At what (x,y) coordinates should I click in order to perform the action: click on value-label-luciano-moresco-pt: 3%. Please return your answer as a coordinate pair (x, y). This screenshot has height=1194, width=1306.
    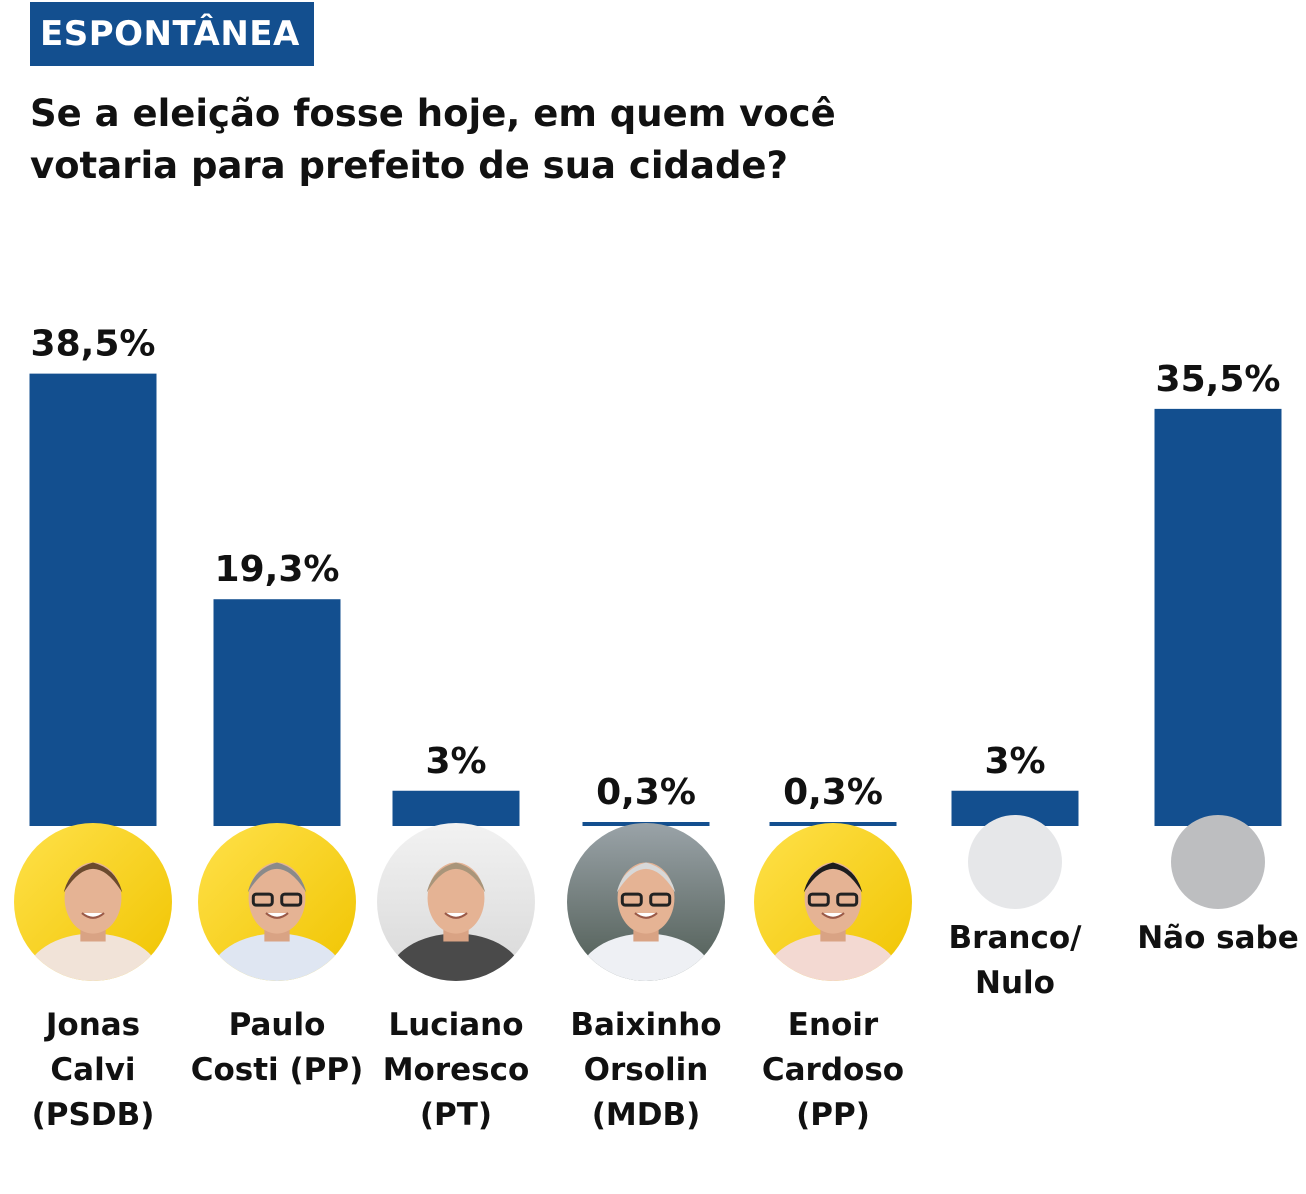
    Looking at the image, I should click on (455, 761).